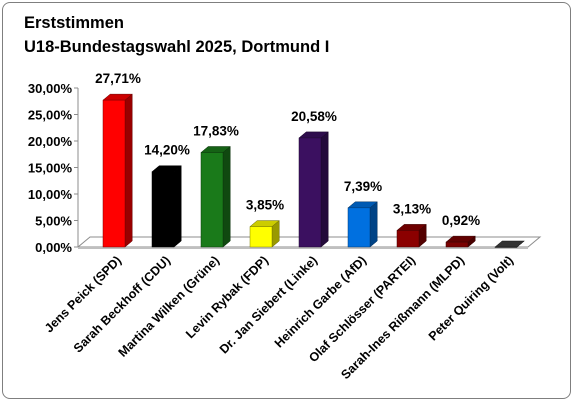 The height and width of the screenshot is (403, 575). What do you see at coordinates (320, 301) in the screenshot?
I see `x-tick-label: Heinrich Garbe (AfD)` at bounding box center [320, 301].